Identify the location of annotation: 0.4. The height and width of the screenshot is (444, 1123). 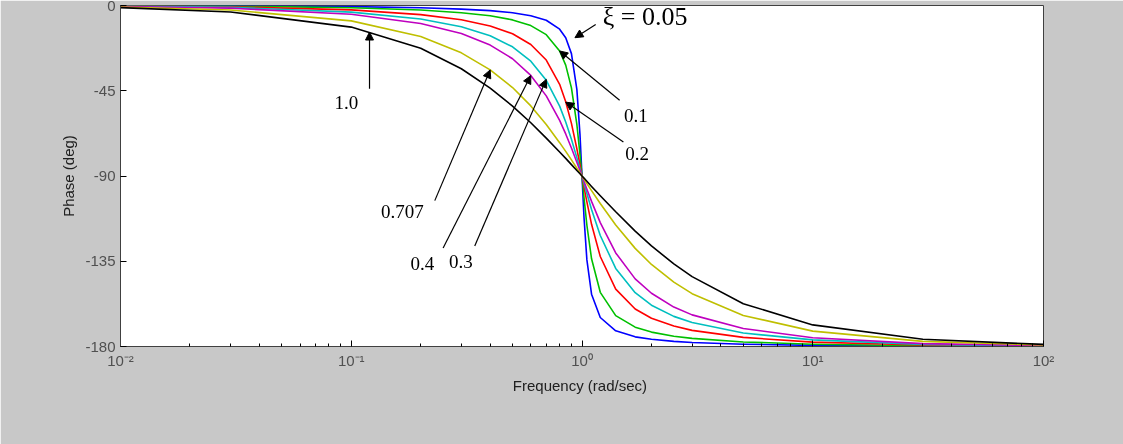
(422, 263).